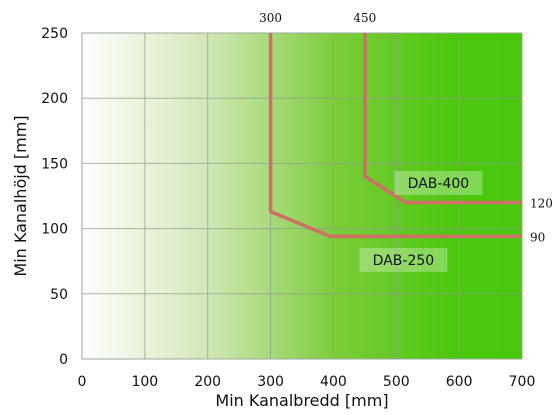 The height and width of the screenshot is (415, 554). What do you see at coordinates (20, 195) in the screenshot?
I see `y-axis-title: Min Kanalhöjd [mm]` at bounding box center [20, 195].